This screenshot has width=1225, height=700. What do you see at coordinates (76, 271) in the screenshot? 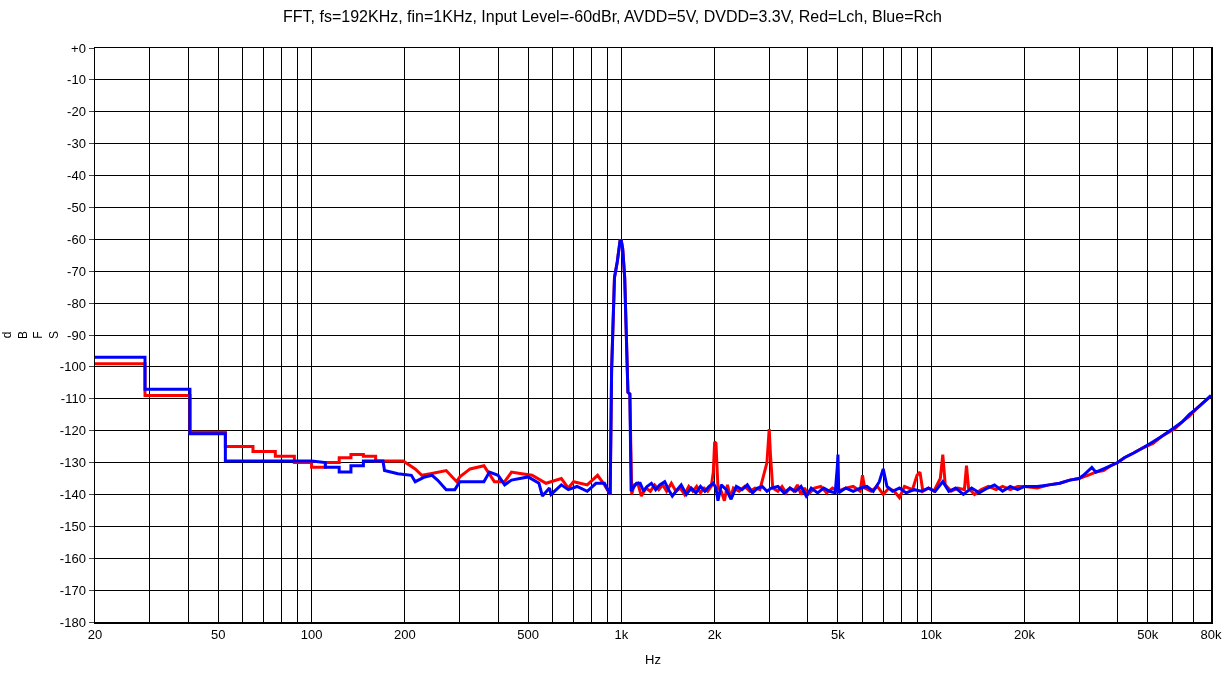
I see `y-tick-label: -70` at bounding box center [76, 271].